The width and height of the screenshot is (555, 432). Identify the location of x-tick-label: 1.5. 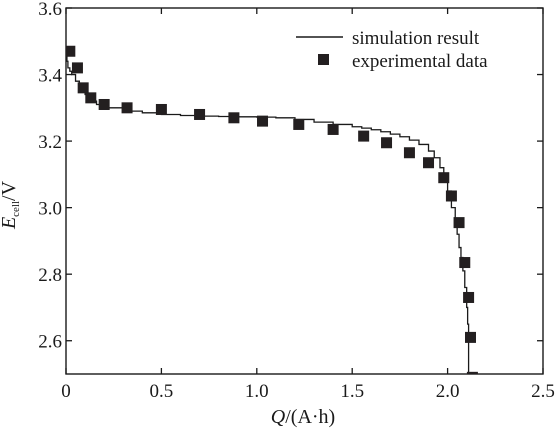
(352, 391).